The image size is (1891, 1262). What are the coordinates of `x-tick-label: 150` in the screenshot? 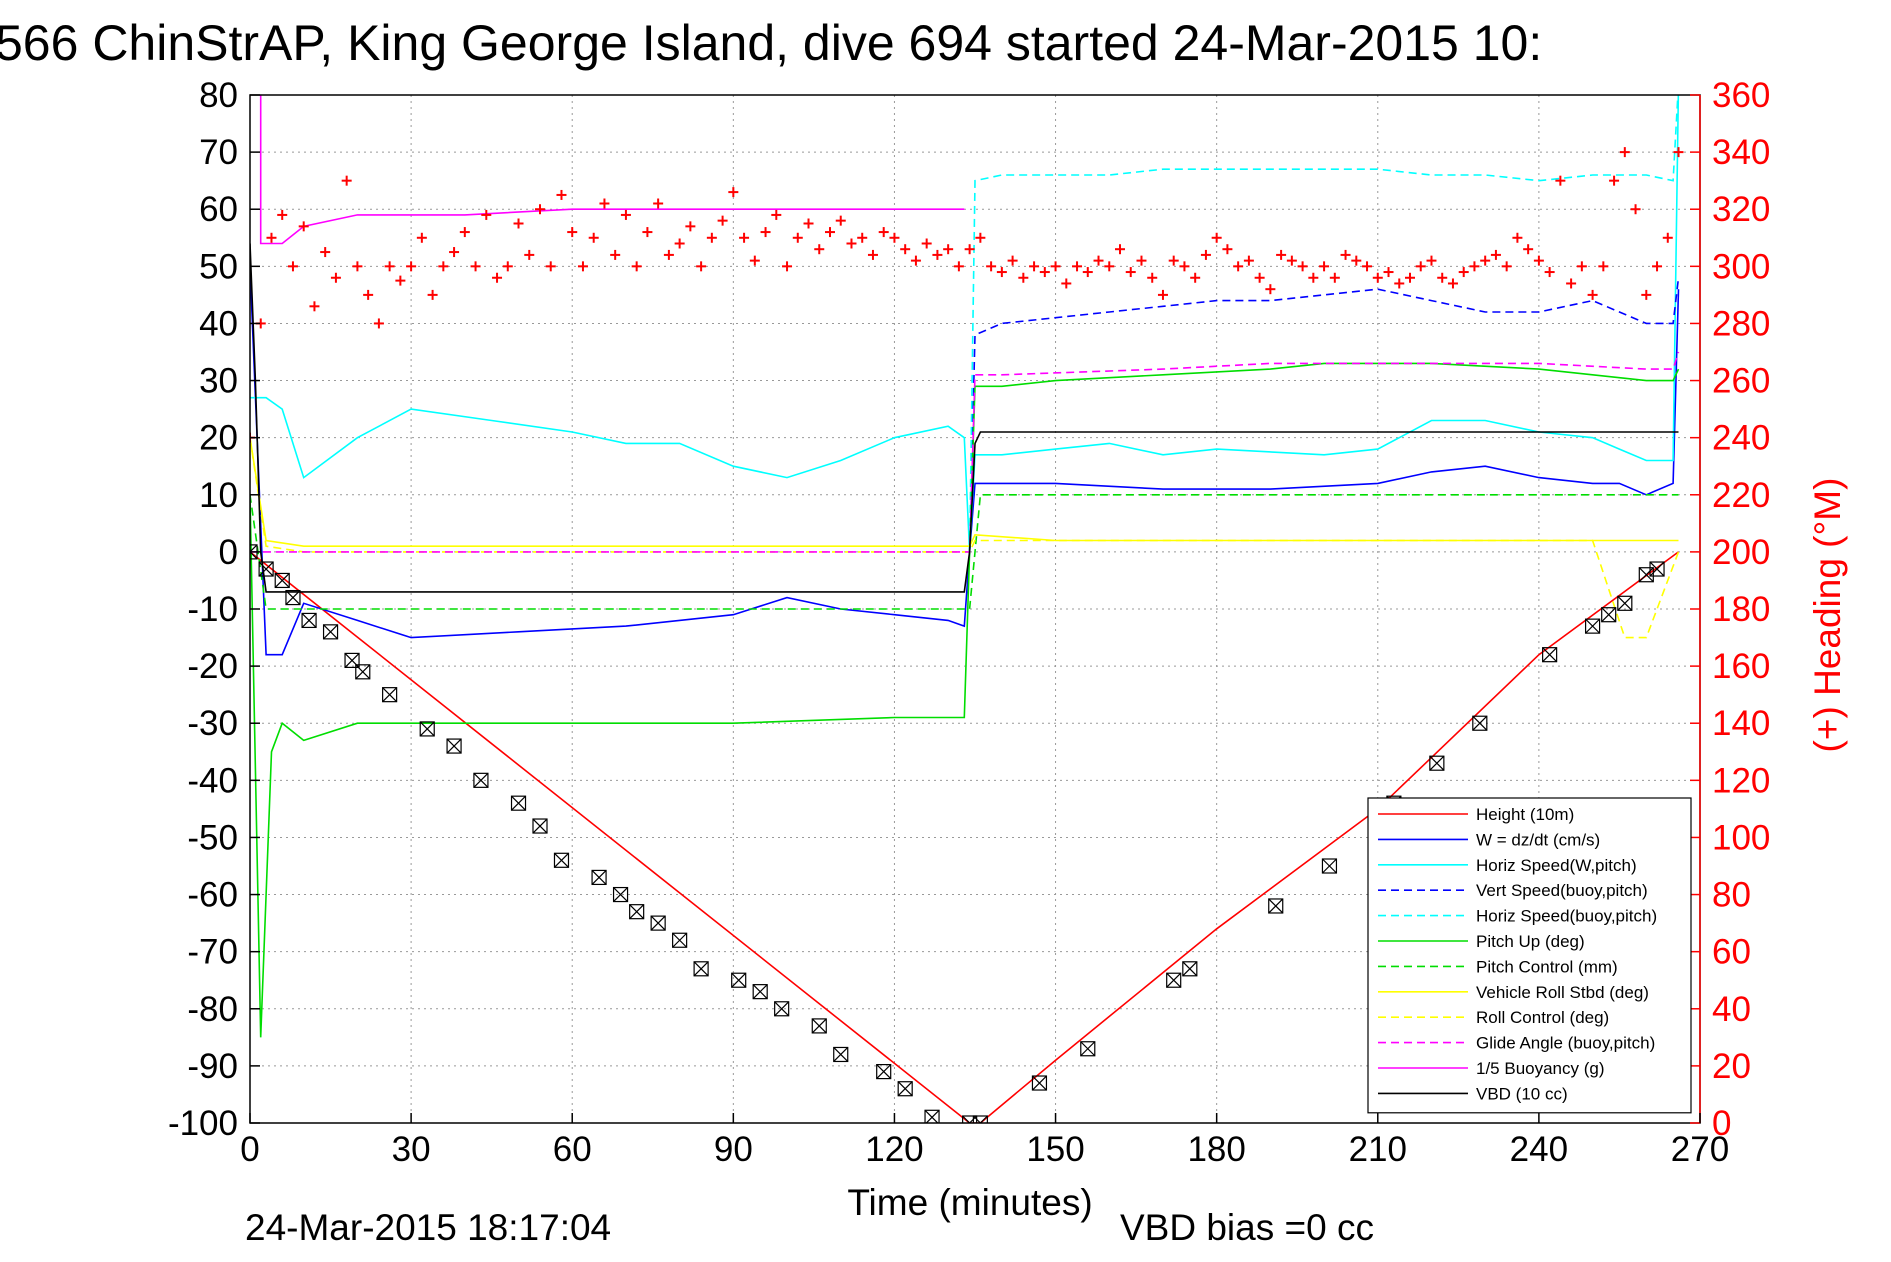 It's located at (1055, 1149).